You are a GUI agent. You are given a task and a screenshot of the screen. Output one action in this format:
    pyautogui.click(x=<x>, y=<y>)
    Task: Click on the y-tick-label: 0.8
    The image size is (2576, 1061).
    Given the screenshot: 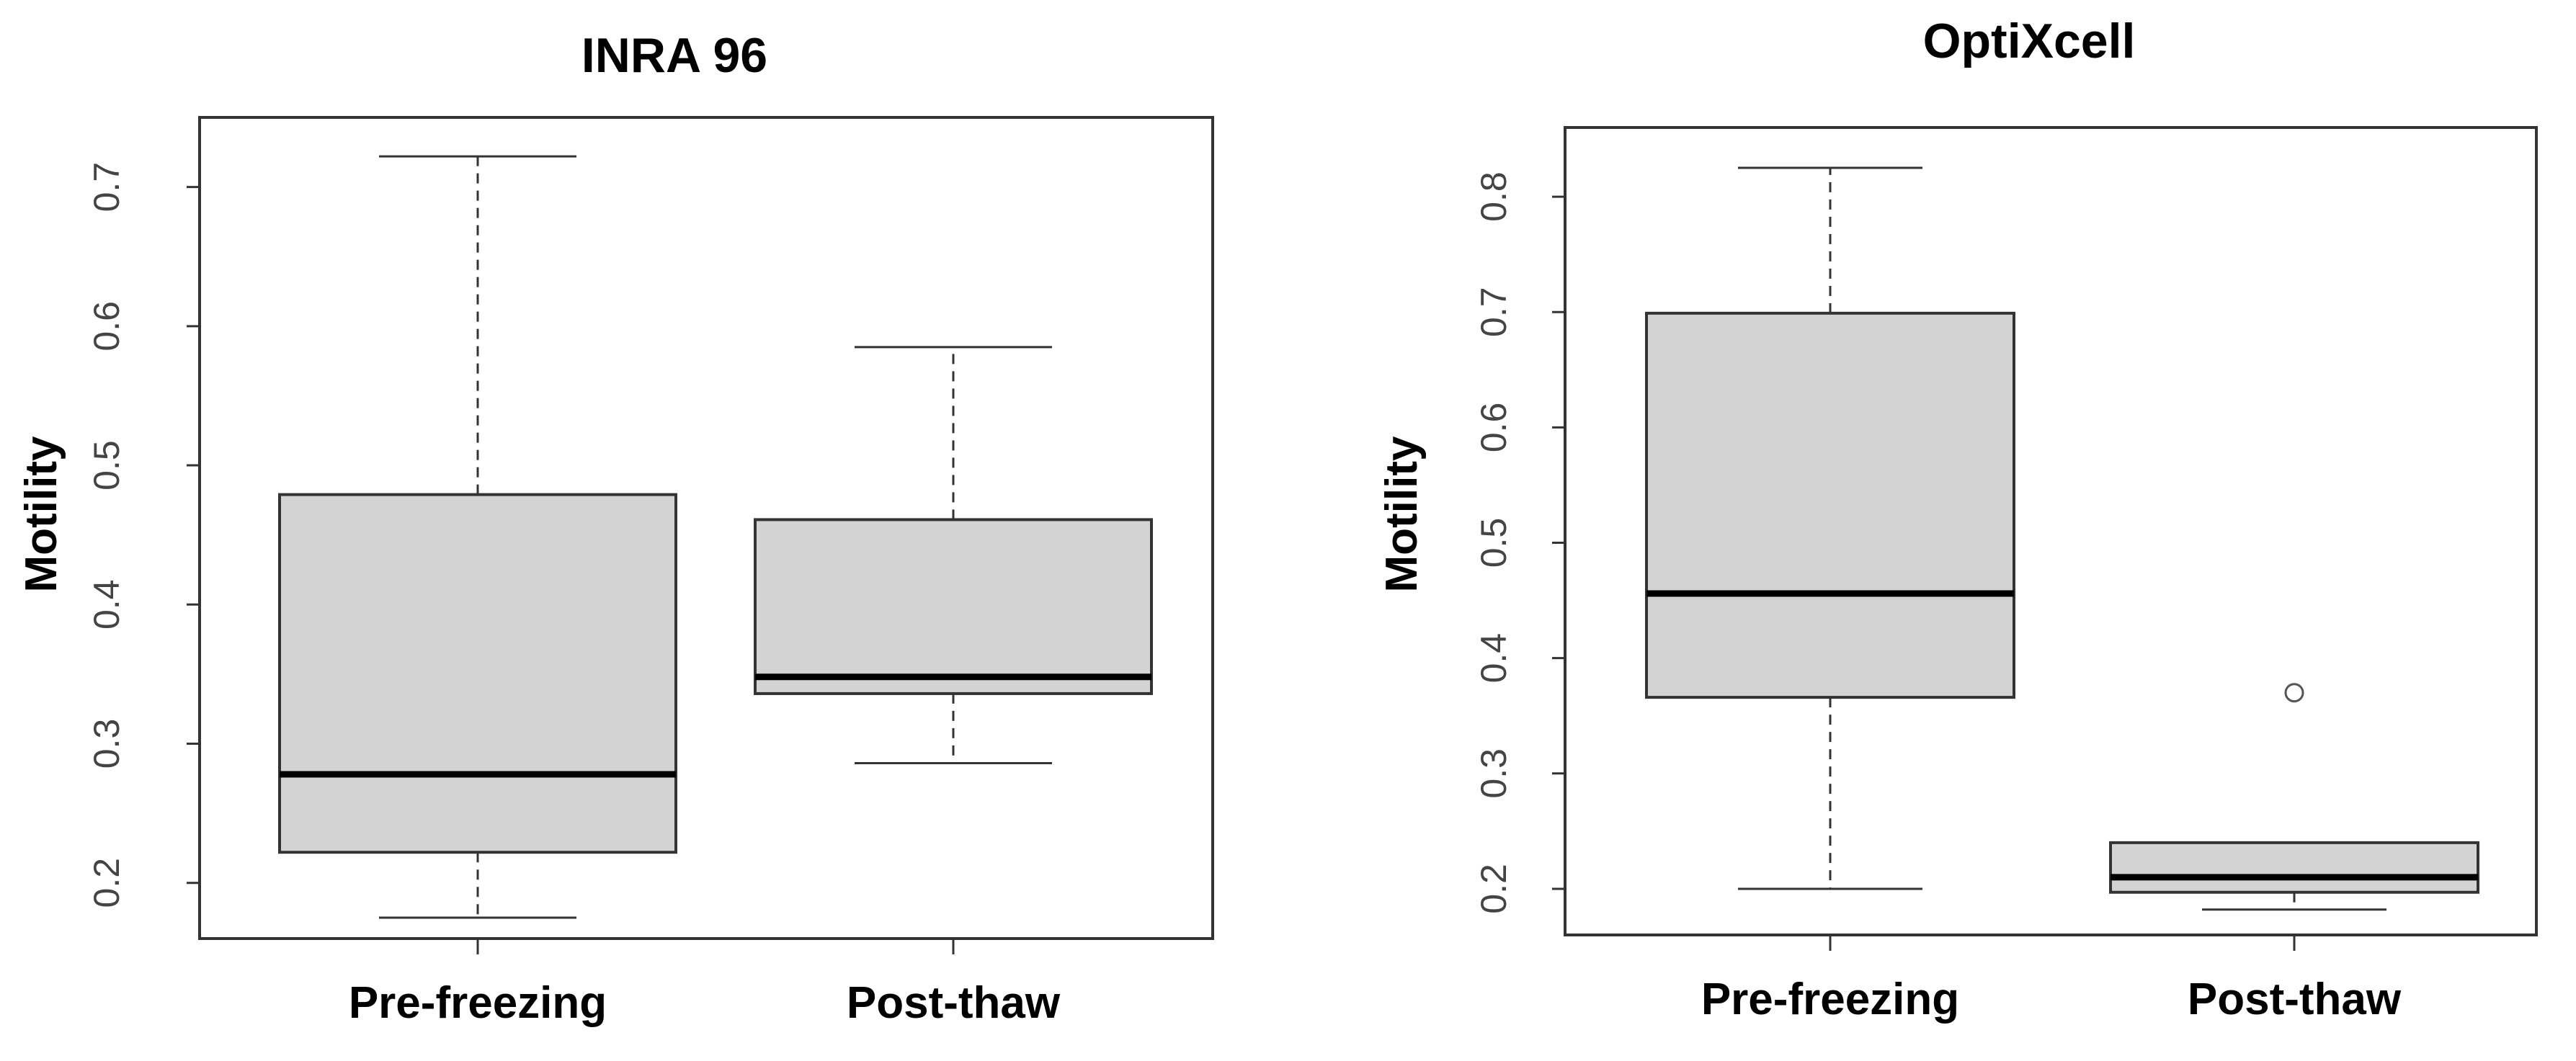 What is the action you would take?
    pyautogui.click(x=1494, y=196)
    